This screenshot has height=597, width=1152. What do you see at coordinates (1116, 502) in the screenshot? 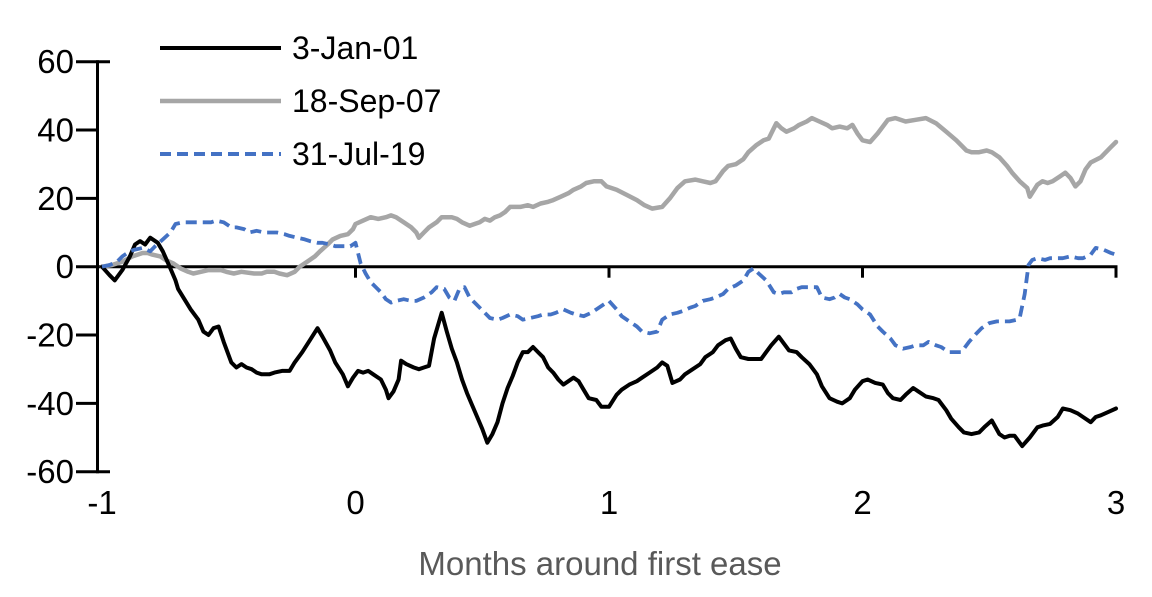
I see `x-tick-label: 3` at bounding box center [1116, 502].